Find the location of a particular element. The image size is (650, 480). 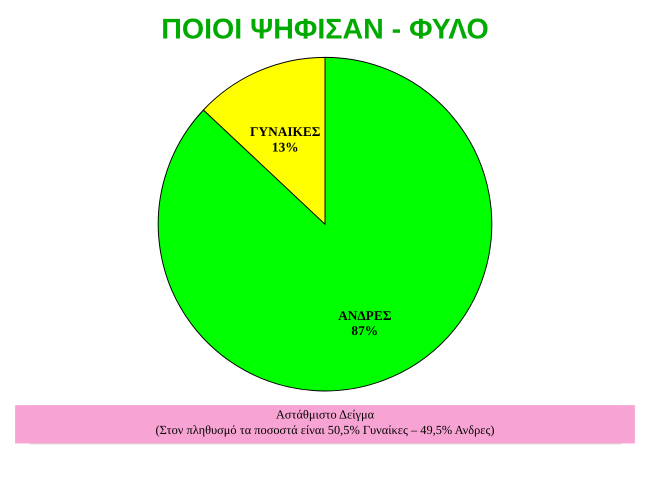

slice-label: ΑΝΔΡΕΣ is located at coordinates (365, 315).